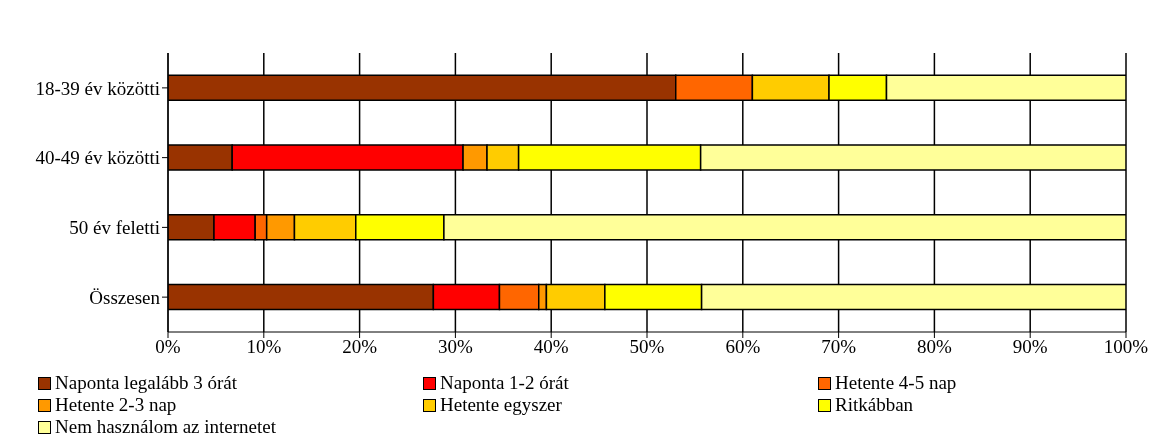 The width and height of the screenshot is (1154, 444). What do you see at coordinates (168, 347) in the screenshot?
I see `x-tick-label: 0%` at bounding box center [168, 347].